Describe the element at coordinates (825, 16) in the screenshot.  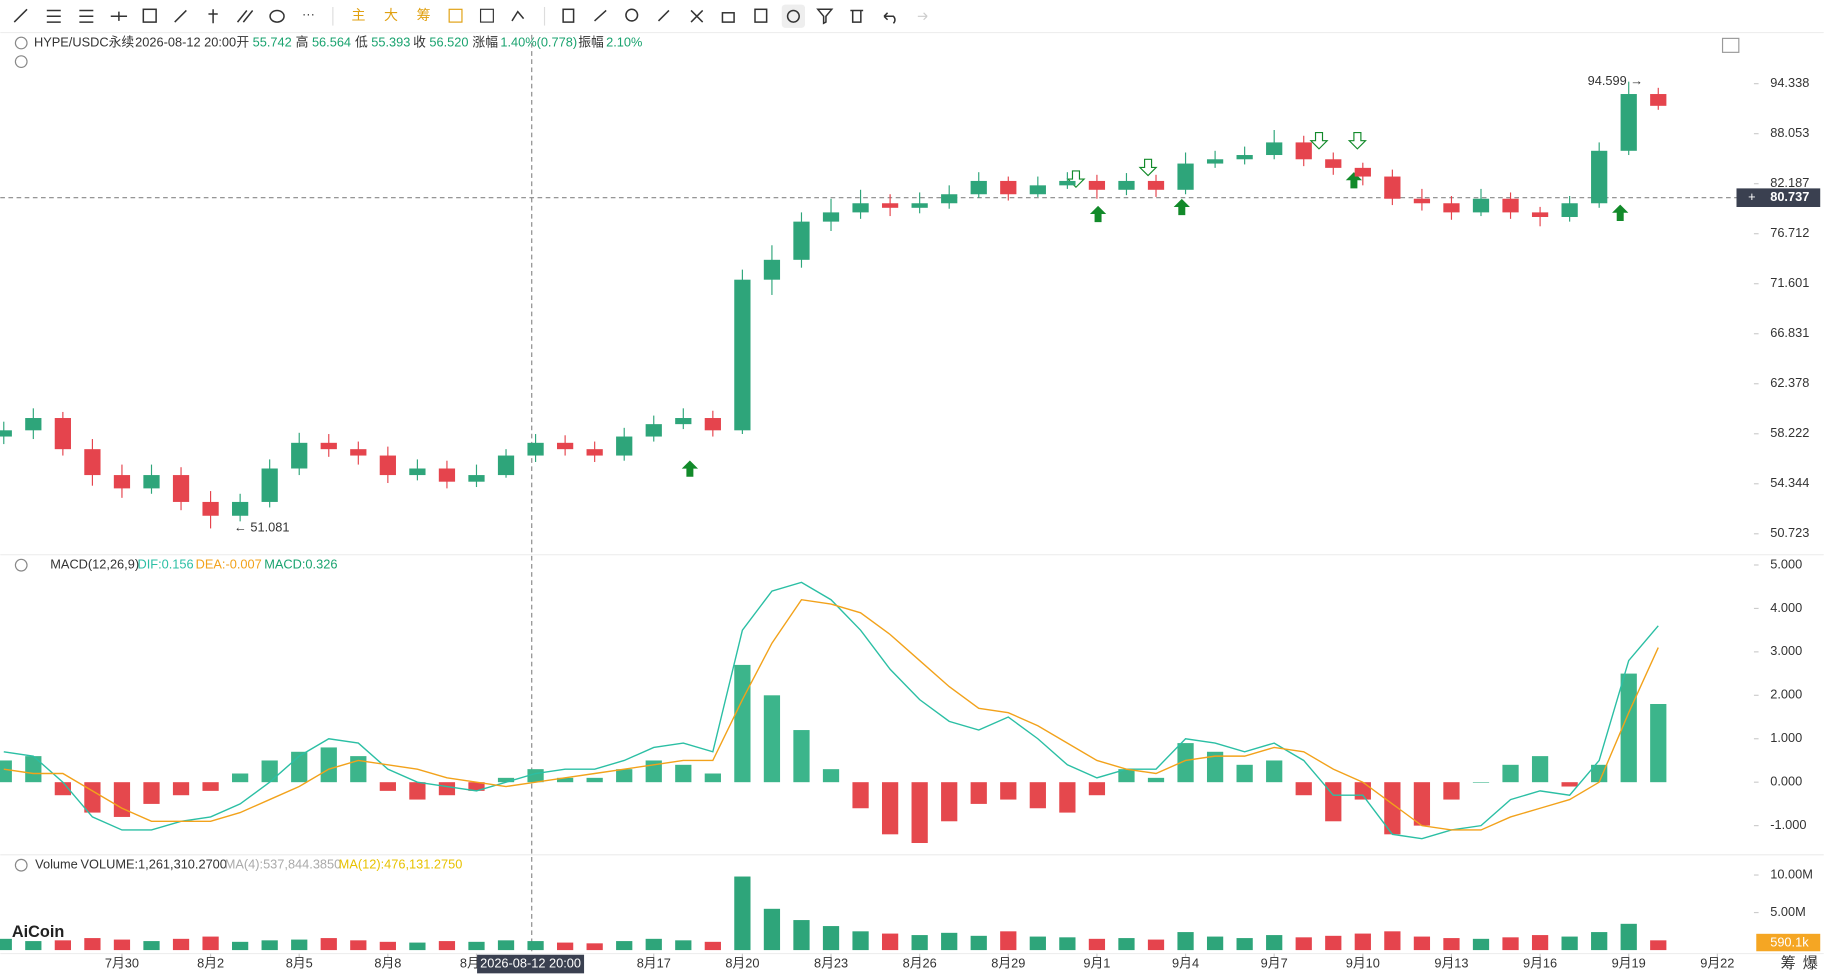
I see `tool-filter` at that location.